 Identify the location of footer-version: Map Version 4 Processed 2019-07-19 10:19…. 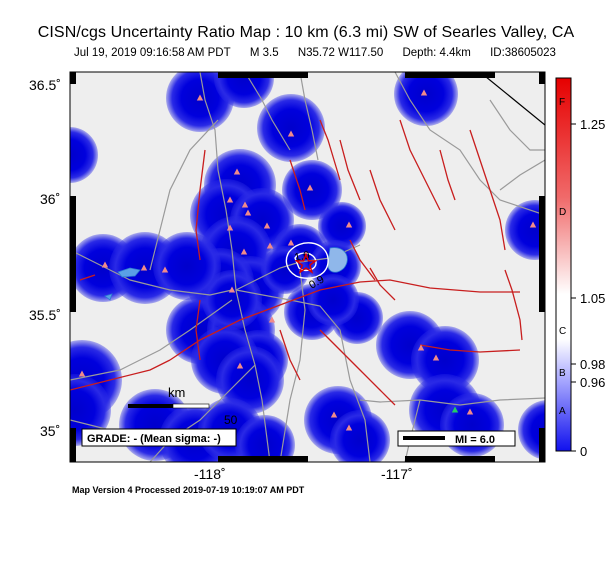
(188, 490).